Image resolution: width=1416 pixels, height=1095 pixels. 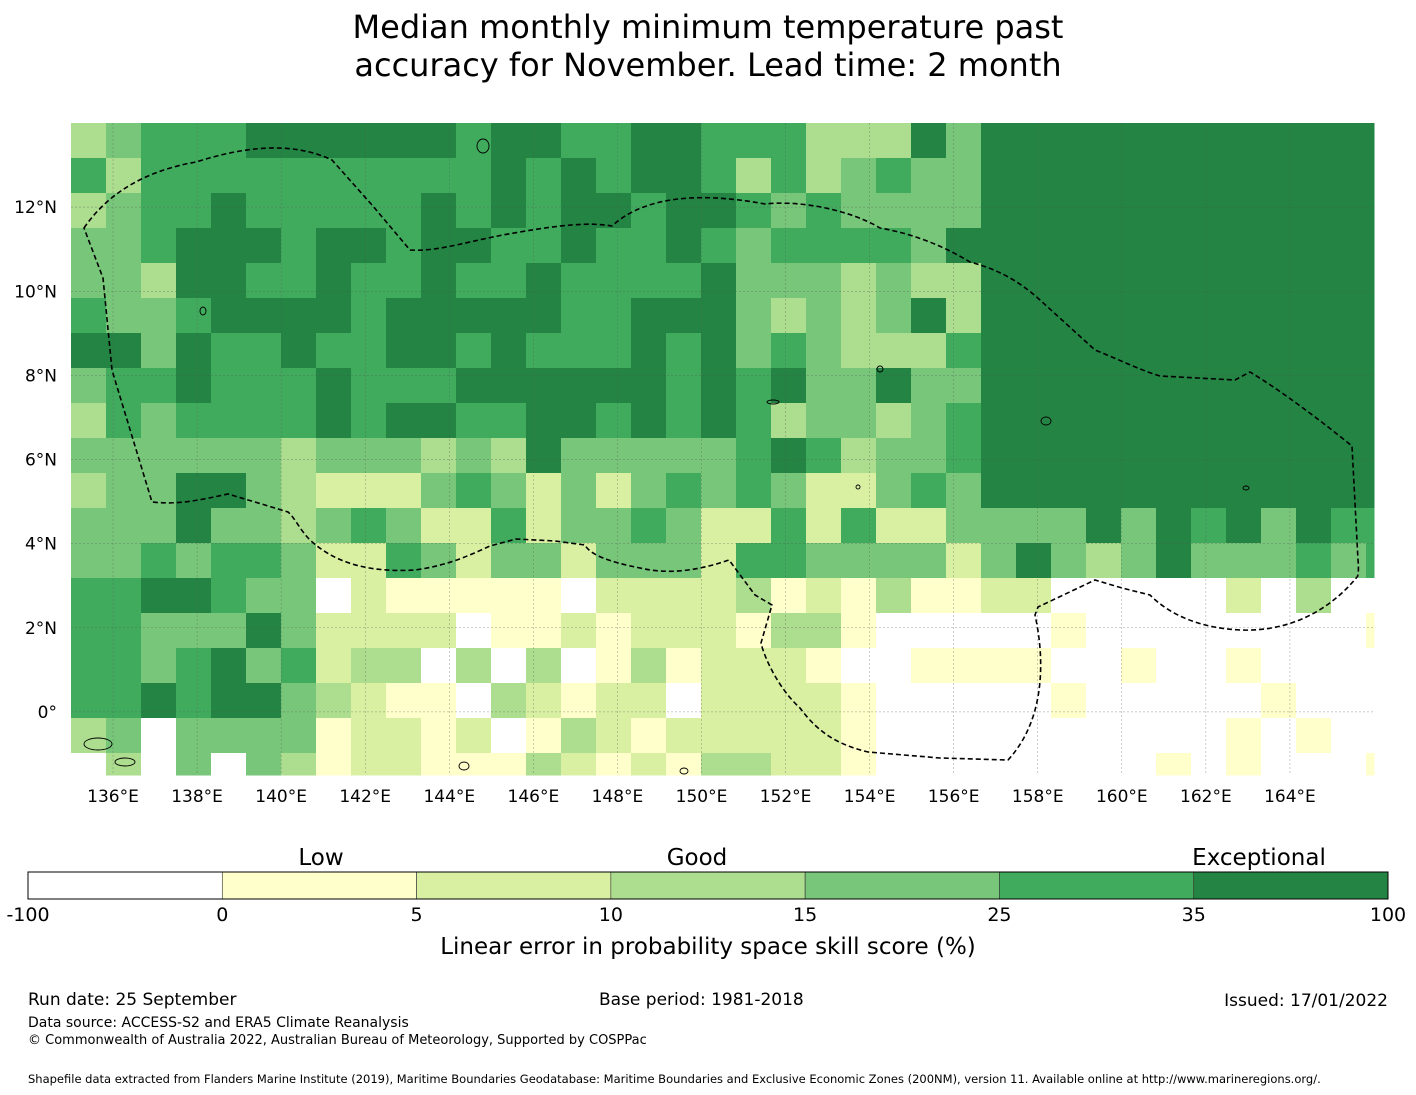 I want to click on longitude-tick-label: 164°E, so click(x=1290, y=797).